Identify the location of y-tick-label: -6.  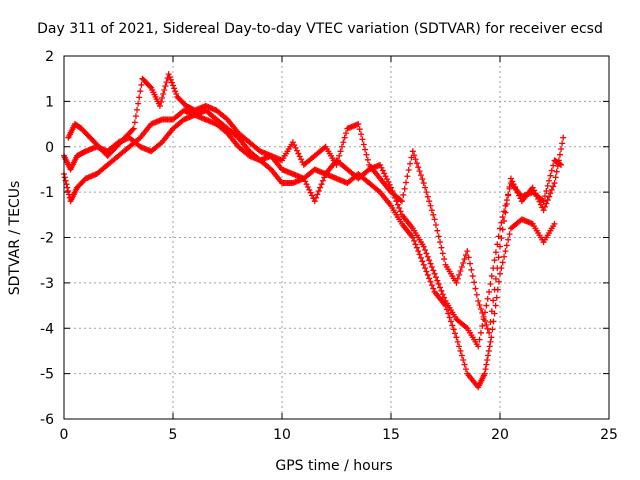
(47, 420).